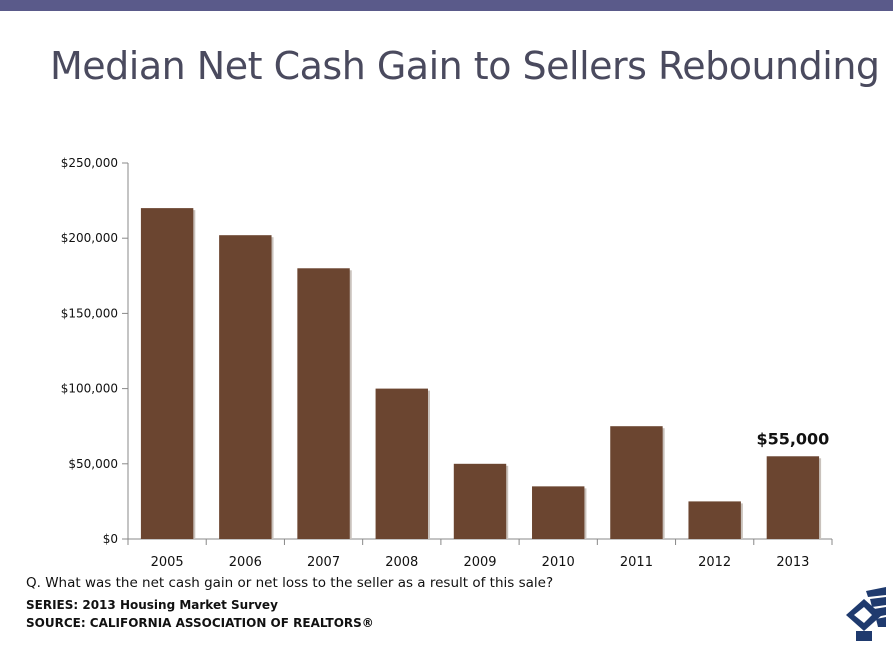 This screenshot has width=893, height=649. I want to click on y-tick-label: $250,000, so click(89, 163).